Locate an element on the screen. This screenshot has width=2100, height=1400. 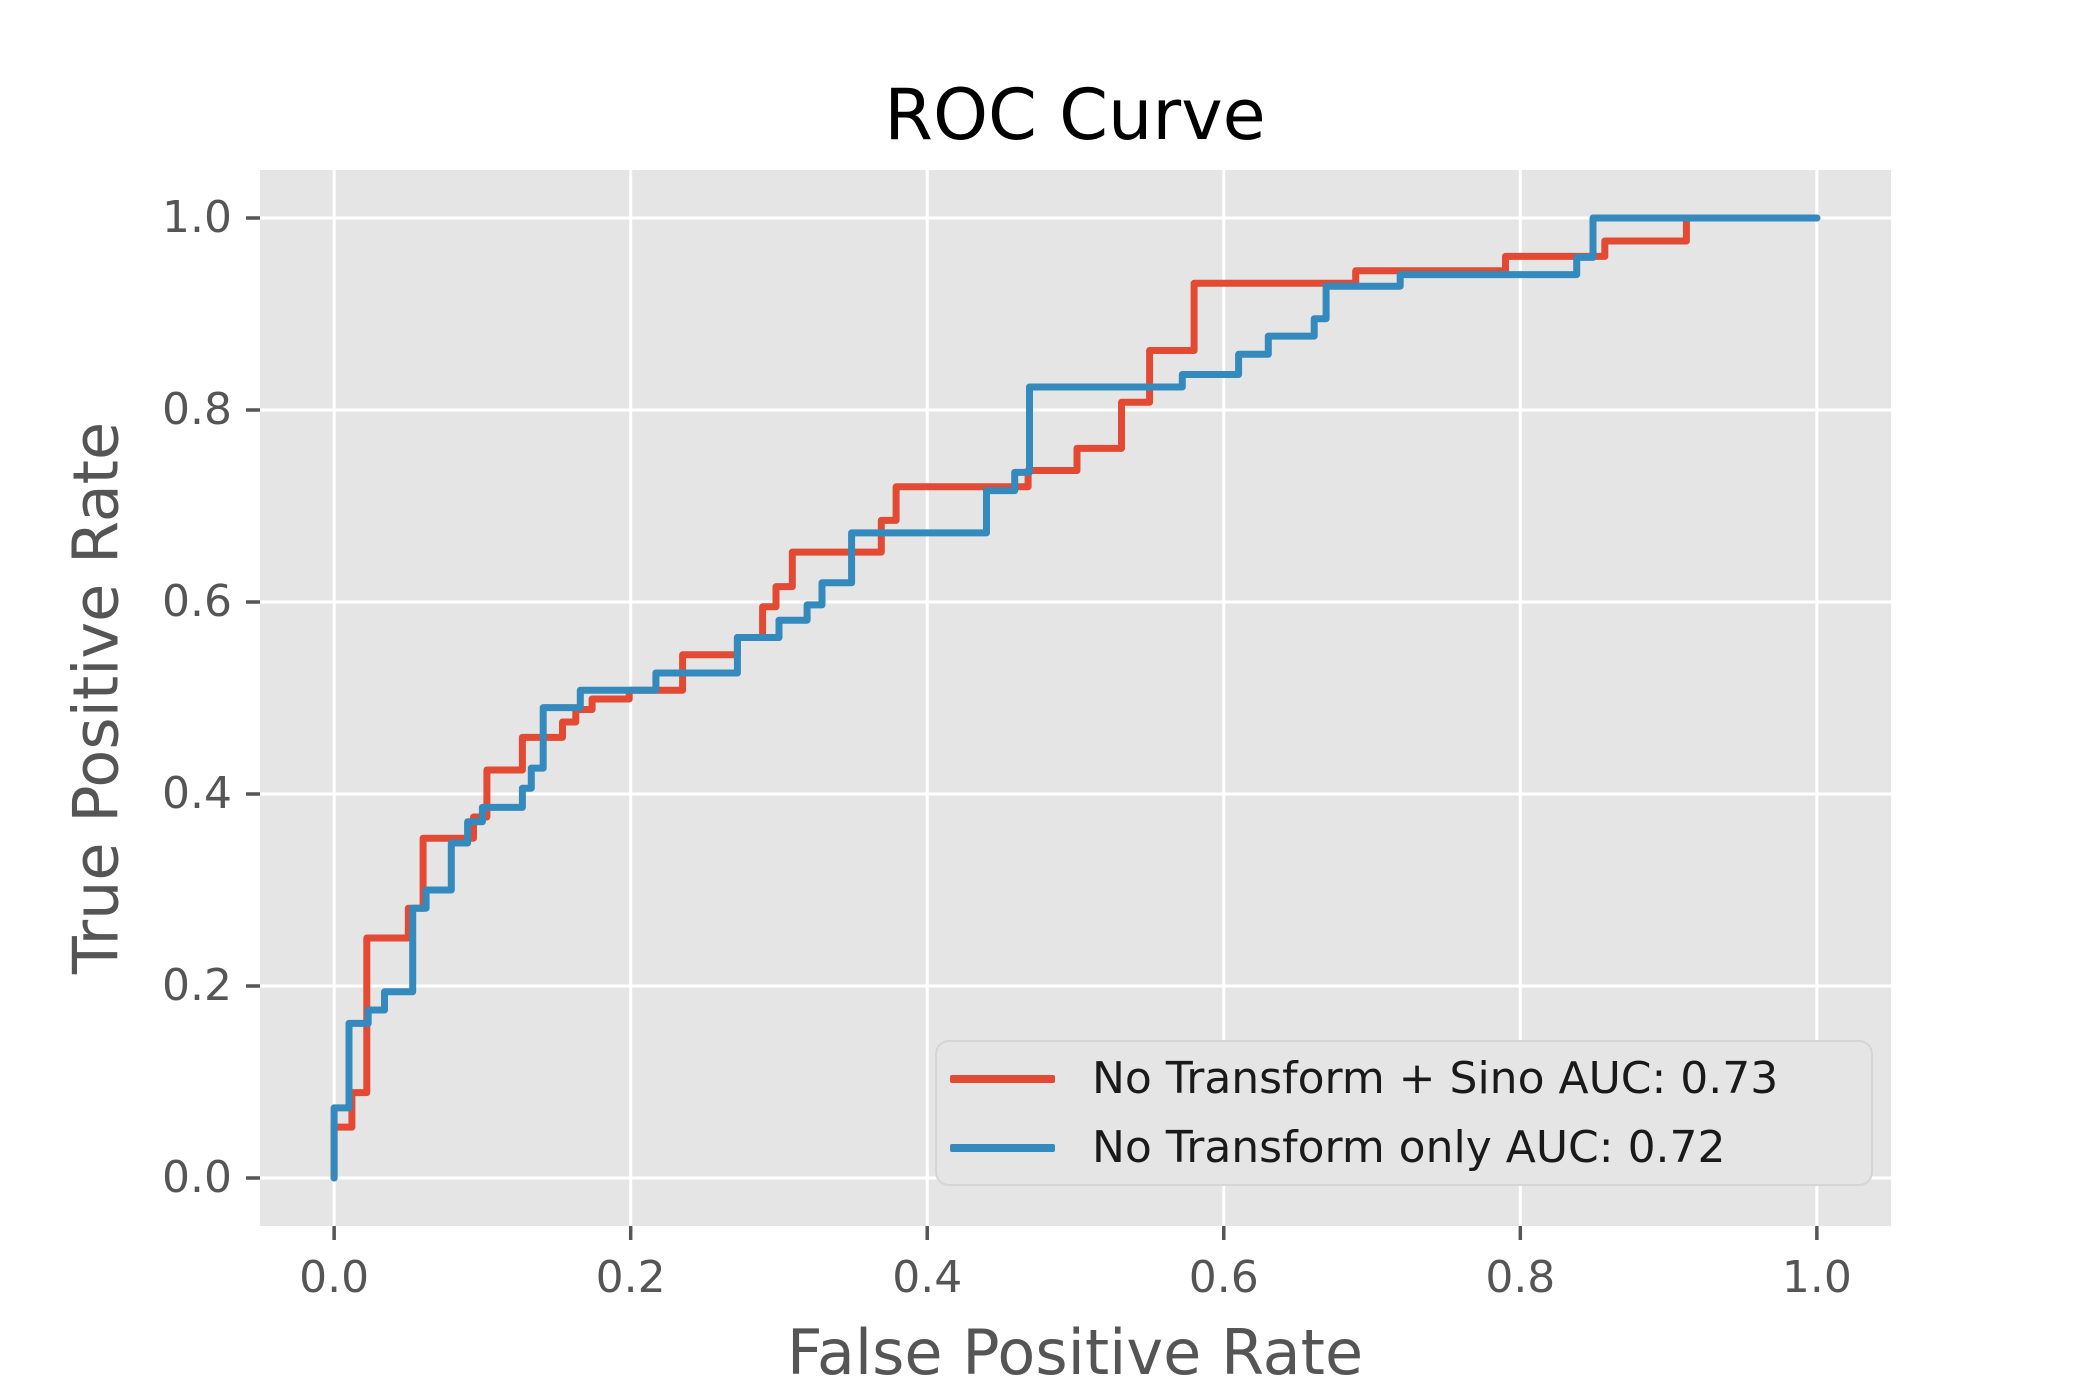
x-tick-label: 0.4 is located at coordinates (927, 1277).